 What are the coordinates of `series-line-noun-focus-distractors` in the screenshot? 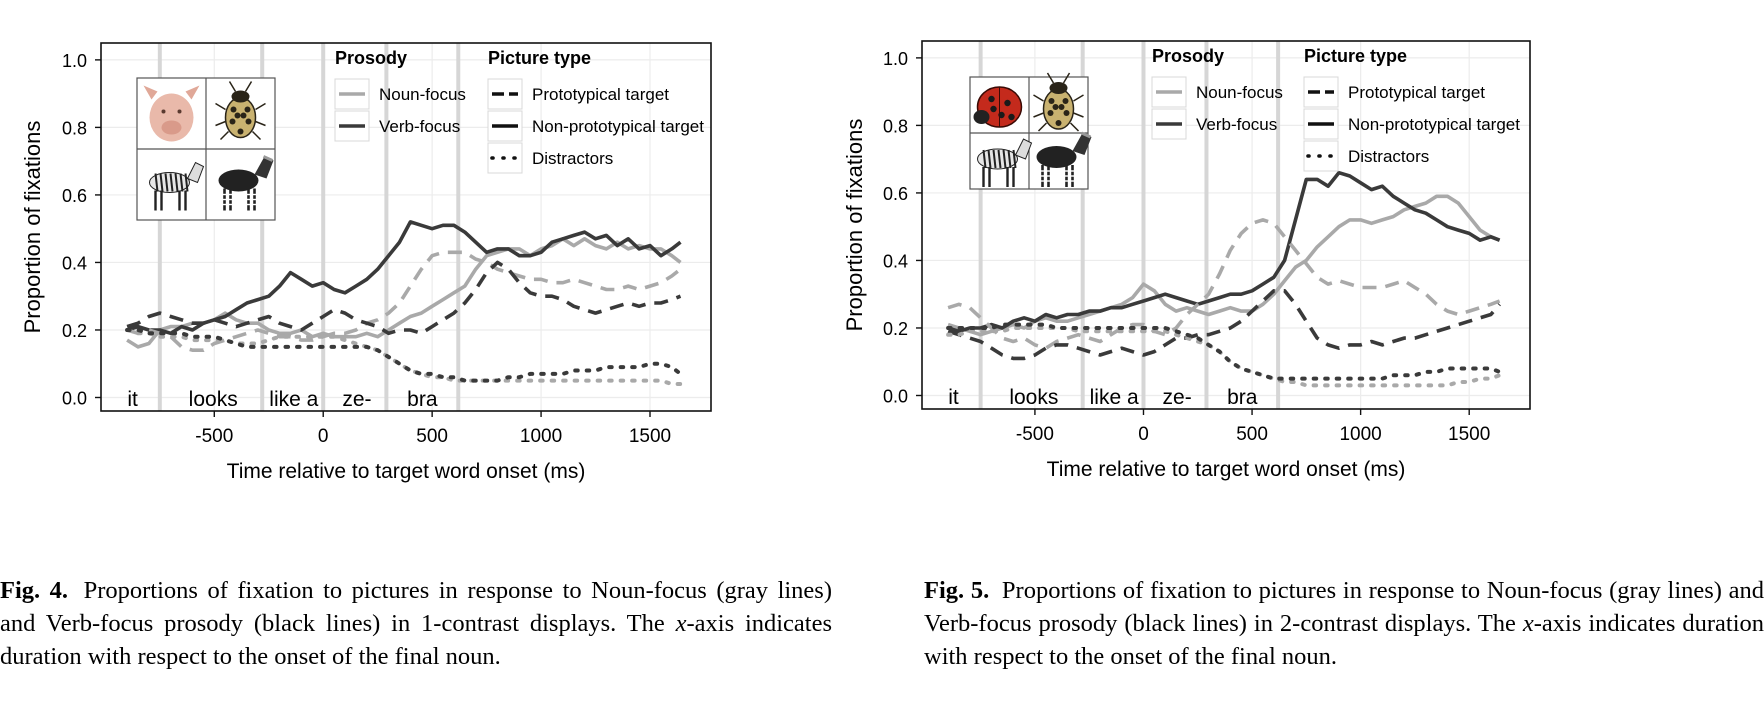 It's located at (1224, 357).